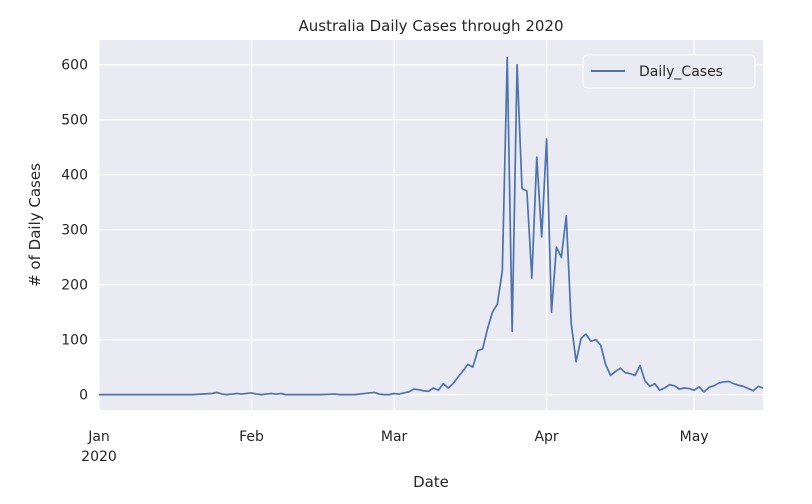 The height and width of the screenshot is (504, 812). What do you see at coordinates (681, 72) in the screenshot?
I see `legend-label-daily-cases: Daily_Cases` at bounding box center [681, 72].